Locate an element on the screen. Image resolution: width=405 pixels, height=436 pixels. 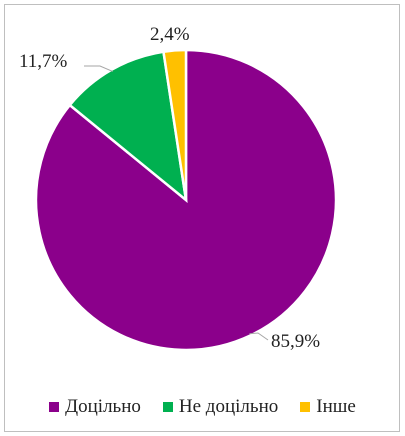
legend-item-ne-dotsilno: Не доцільно is located at coordinates (220, 407).